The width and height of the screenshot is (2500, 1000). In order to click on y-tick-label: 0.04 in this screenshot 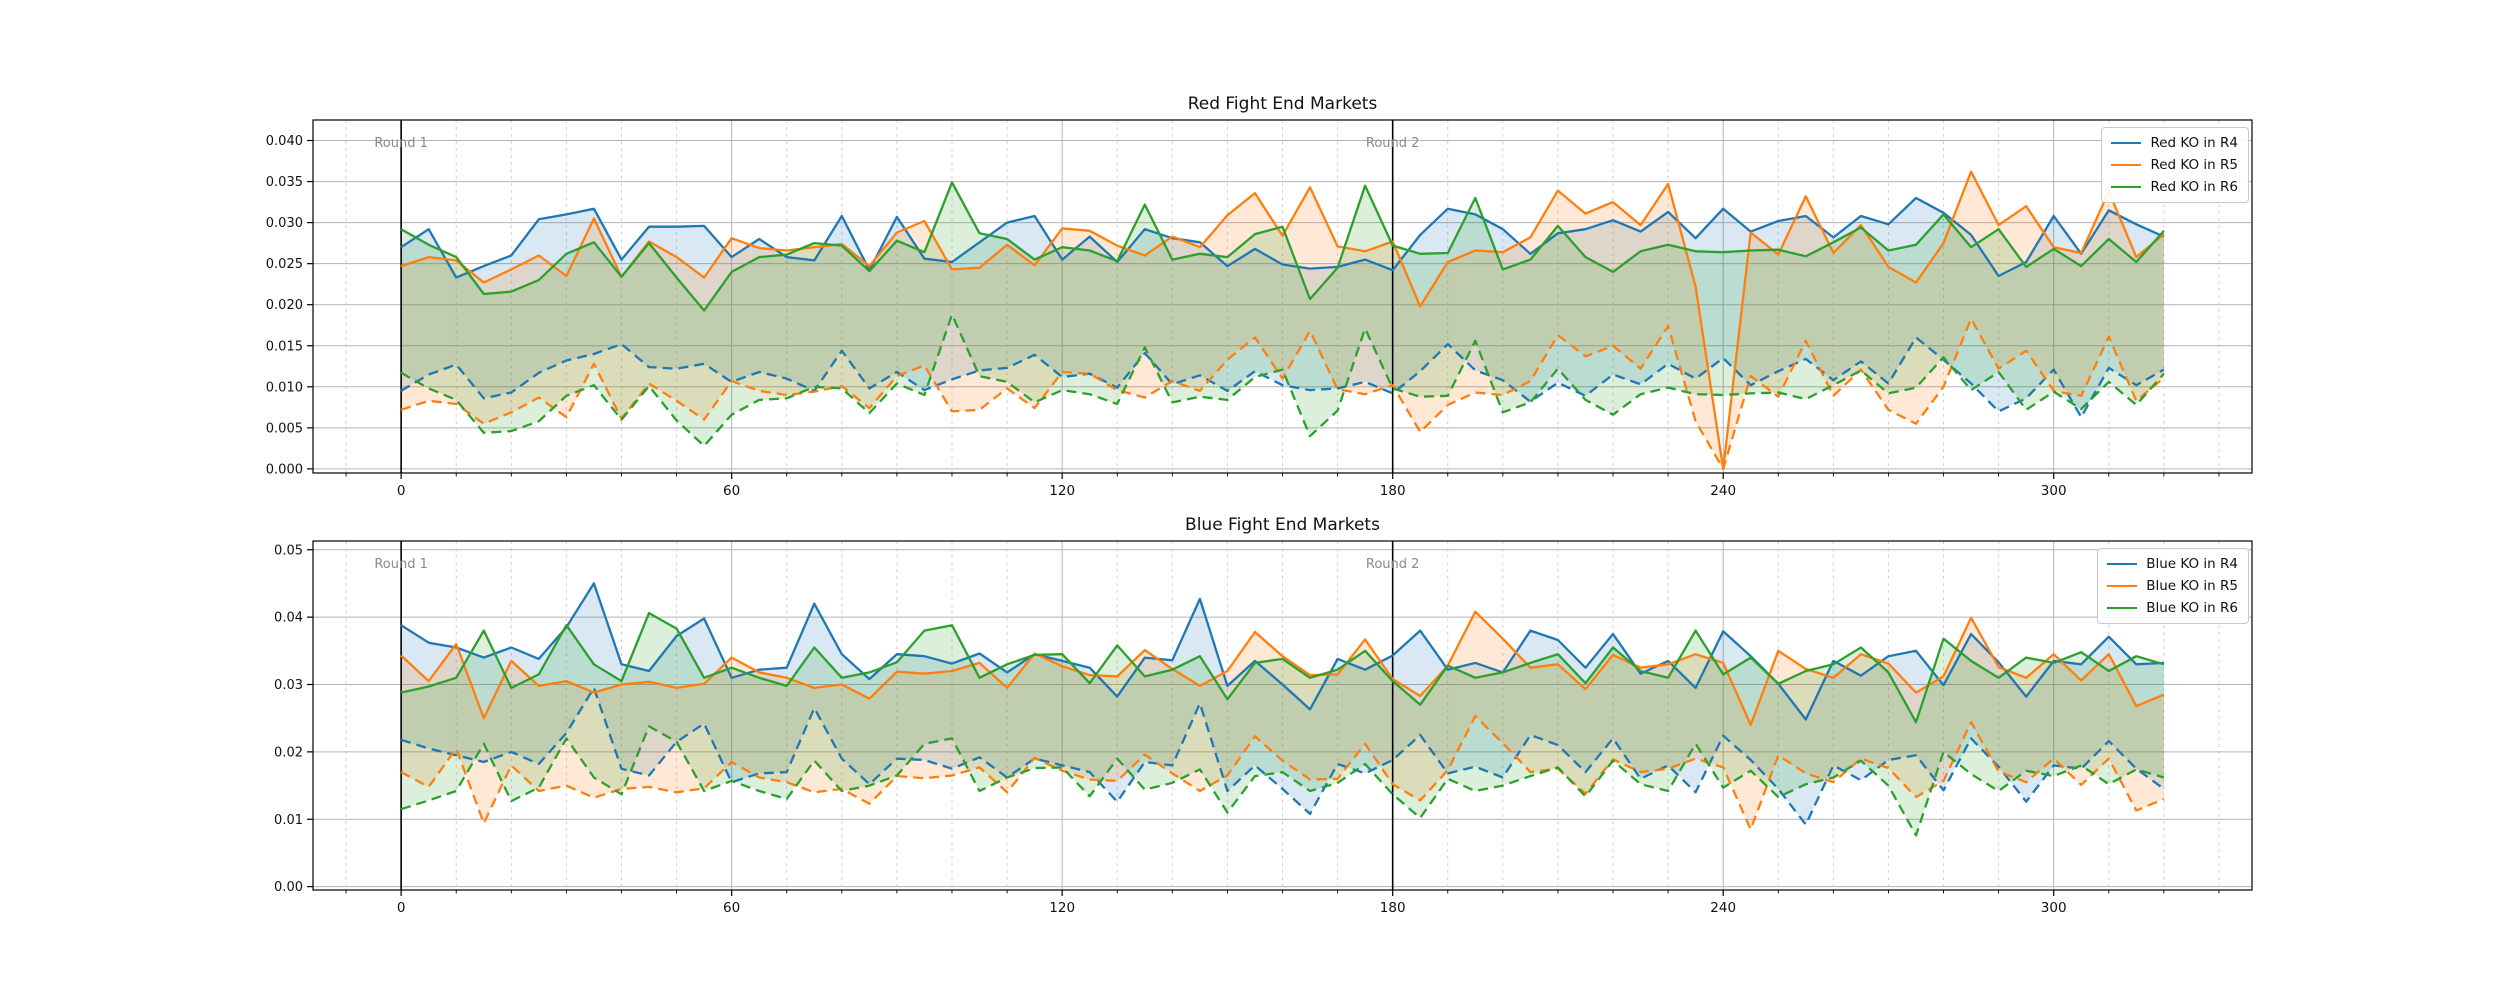, I will do `click(288, 618)`.